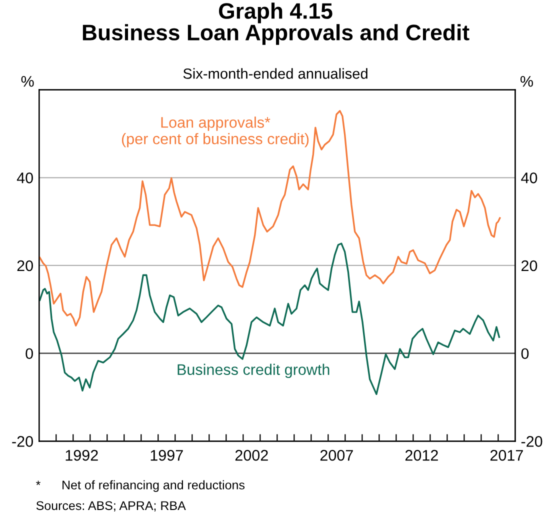  Describe the element at coordinates (336, 455) in the screenshot. I see `x-tick-label: 2007` at that location.